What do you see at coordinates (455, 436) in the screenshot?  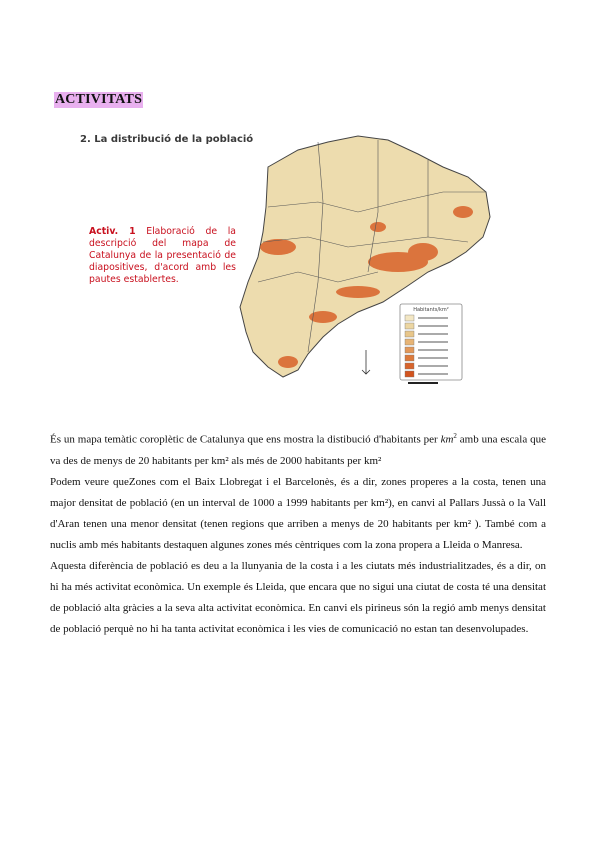 I see `unit-exponent: 2` at bounding box center [455, 436].